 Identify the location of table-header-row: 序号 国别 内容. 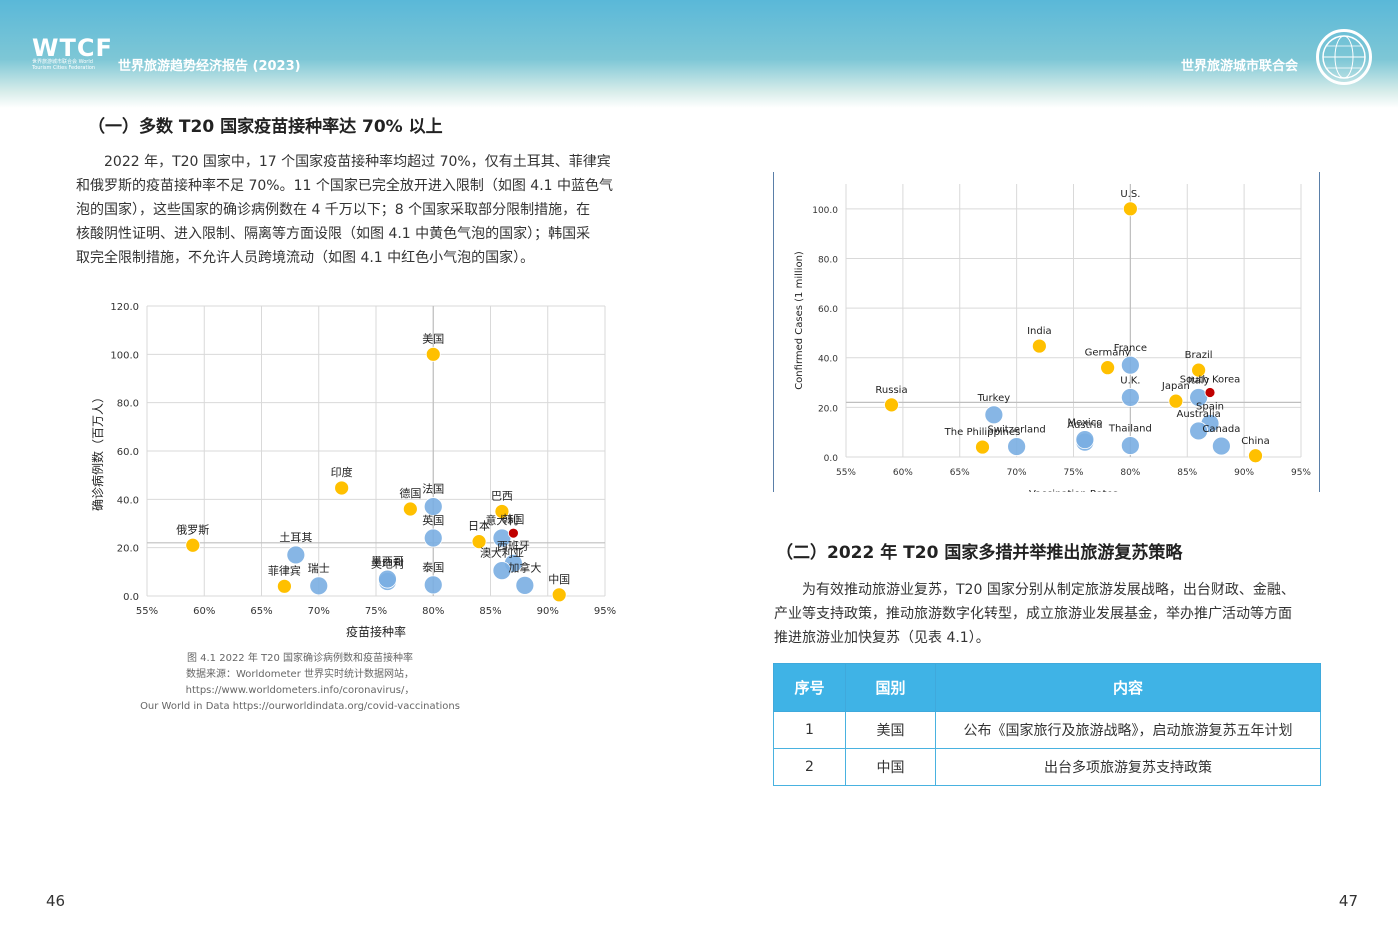
(1047, 687).